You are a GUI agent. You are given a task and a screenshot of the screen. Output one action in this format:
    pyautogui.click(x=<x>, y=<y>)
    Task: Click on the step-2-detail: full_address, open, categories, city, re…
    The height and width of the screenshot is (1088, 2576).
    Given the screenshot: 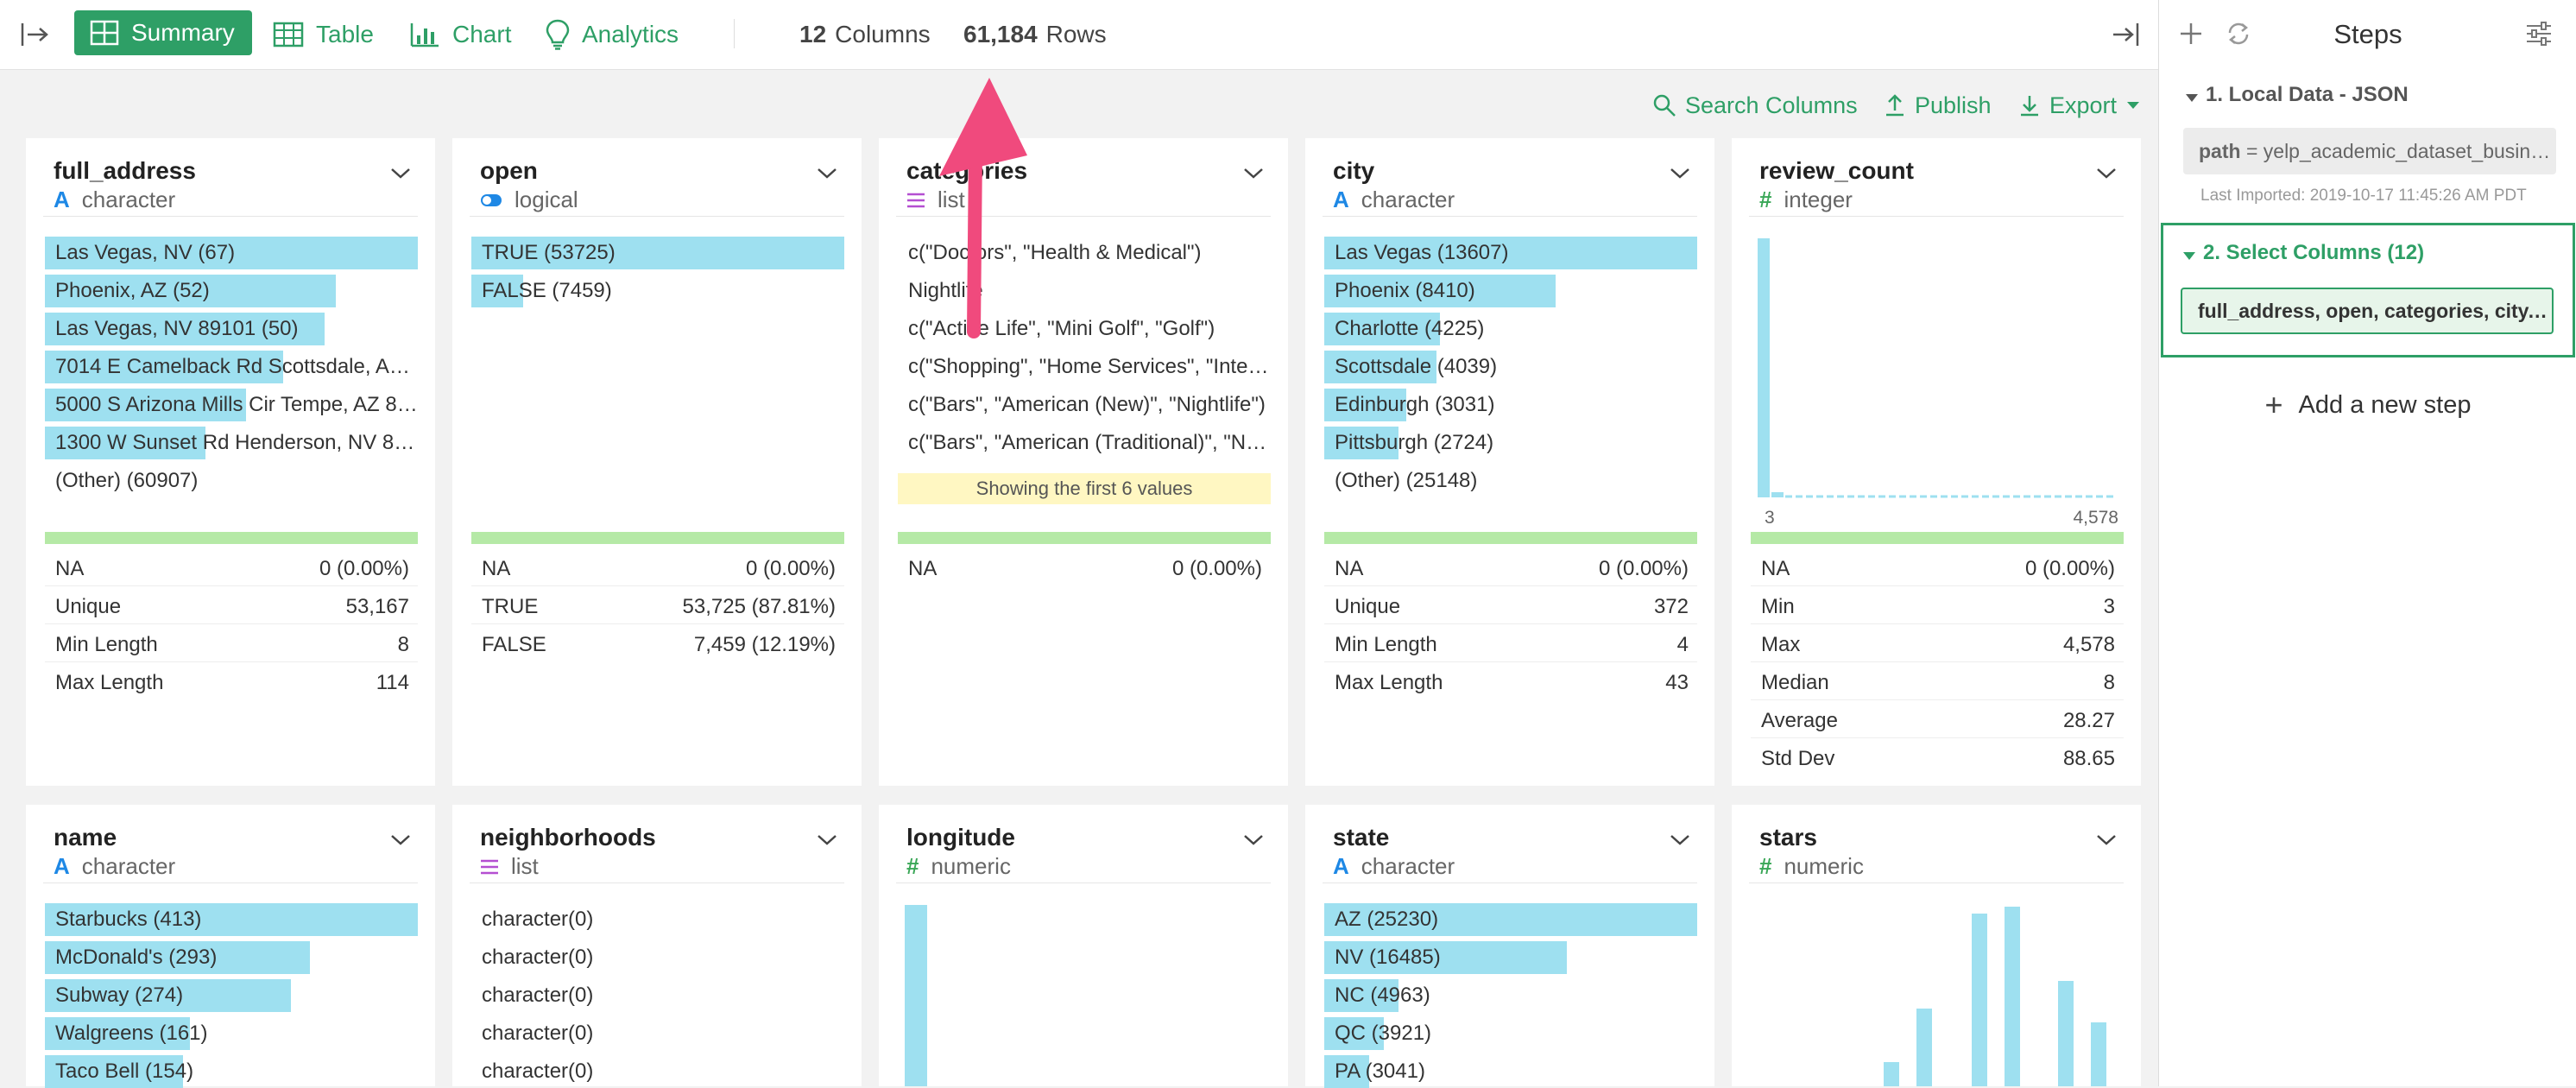 What is the action you would take?
    pyautogui.click(x=2367, y=311)
    